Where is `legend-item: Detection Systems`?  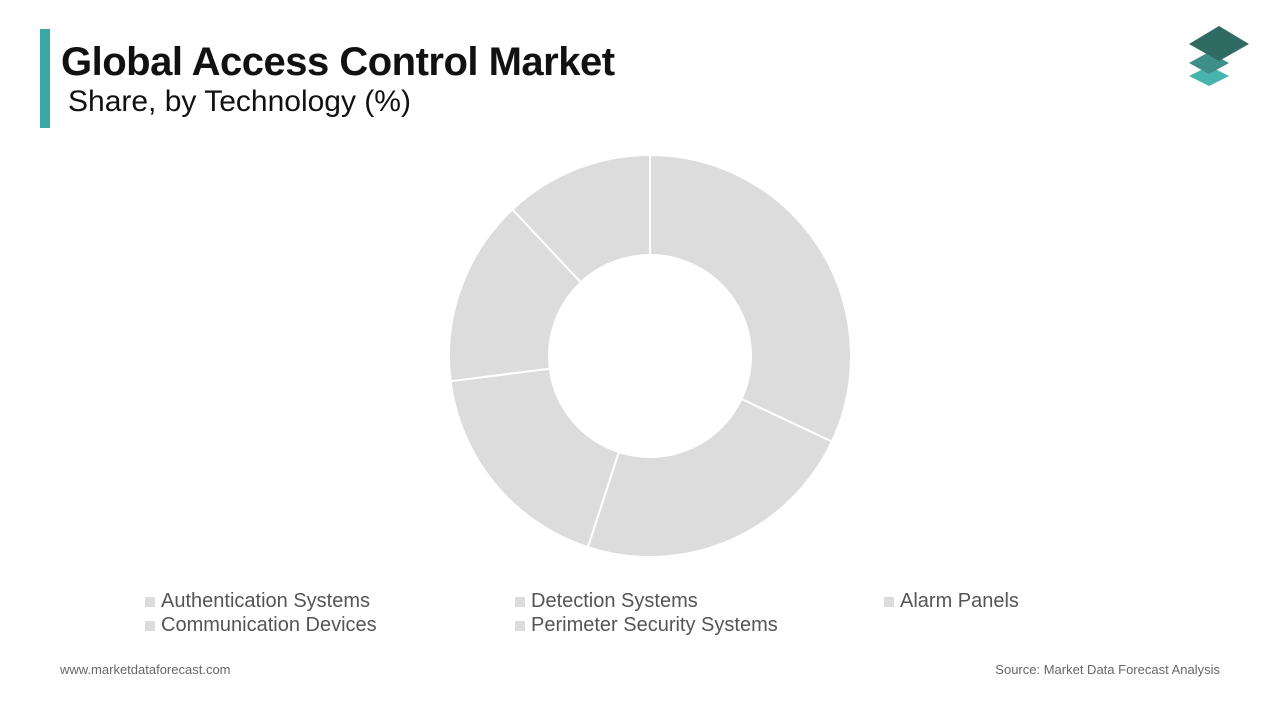 legend-item: Detection Systems is located at coordinates (606, 601).